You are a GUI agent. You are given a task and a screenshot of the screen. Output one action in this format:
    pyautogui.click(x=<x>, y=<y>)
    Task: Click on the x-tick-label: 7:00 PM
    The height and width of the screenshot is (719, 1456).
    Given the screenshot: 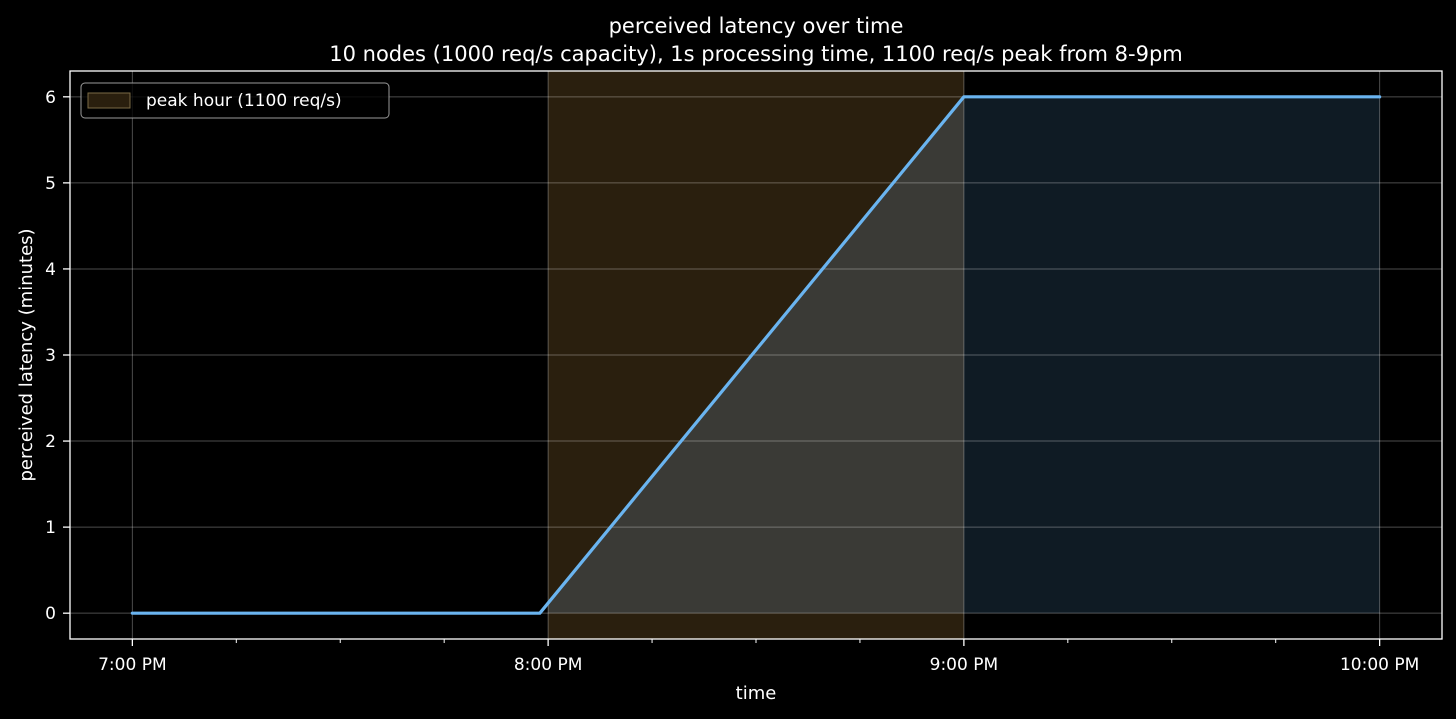 What is the action you would take?
    pyautogui.click(x=132, y=665)
    